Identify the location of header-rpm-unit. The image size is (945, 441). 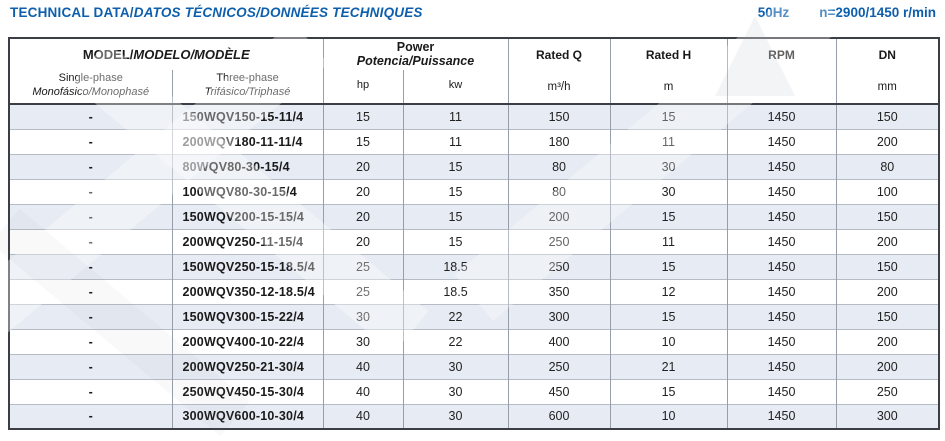
(782, 87).